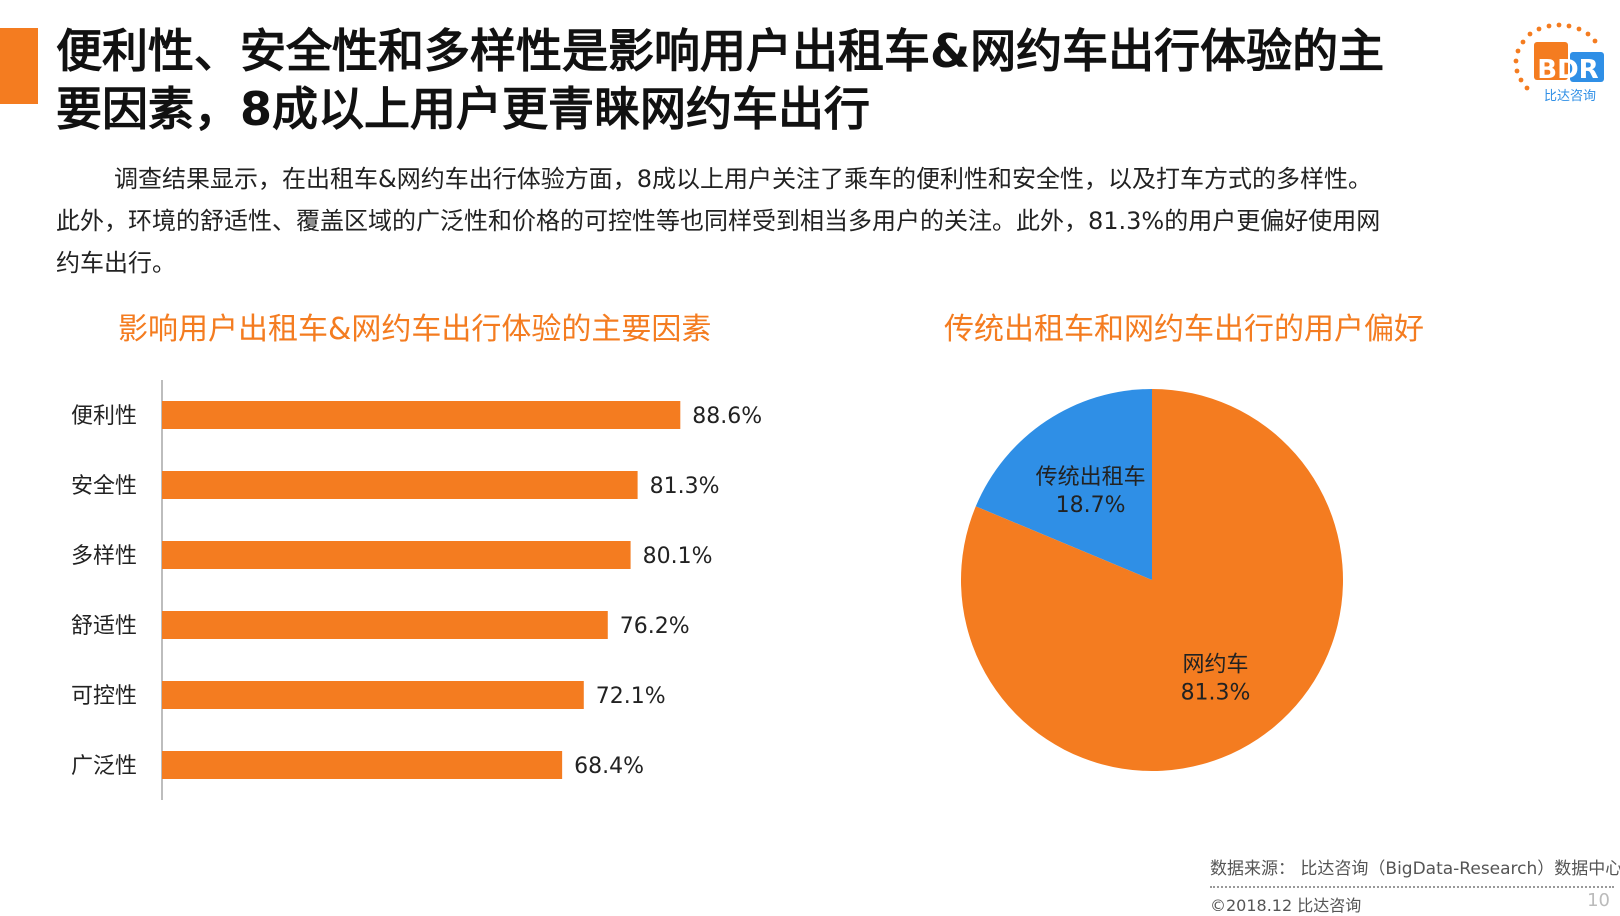 The width and height of the screenshot is (1620, 916). I want to click on page-title-line-1: 便利性、安全性和多样性是影响用户出租车&网约车出行体验的主, so click(720, 51).